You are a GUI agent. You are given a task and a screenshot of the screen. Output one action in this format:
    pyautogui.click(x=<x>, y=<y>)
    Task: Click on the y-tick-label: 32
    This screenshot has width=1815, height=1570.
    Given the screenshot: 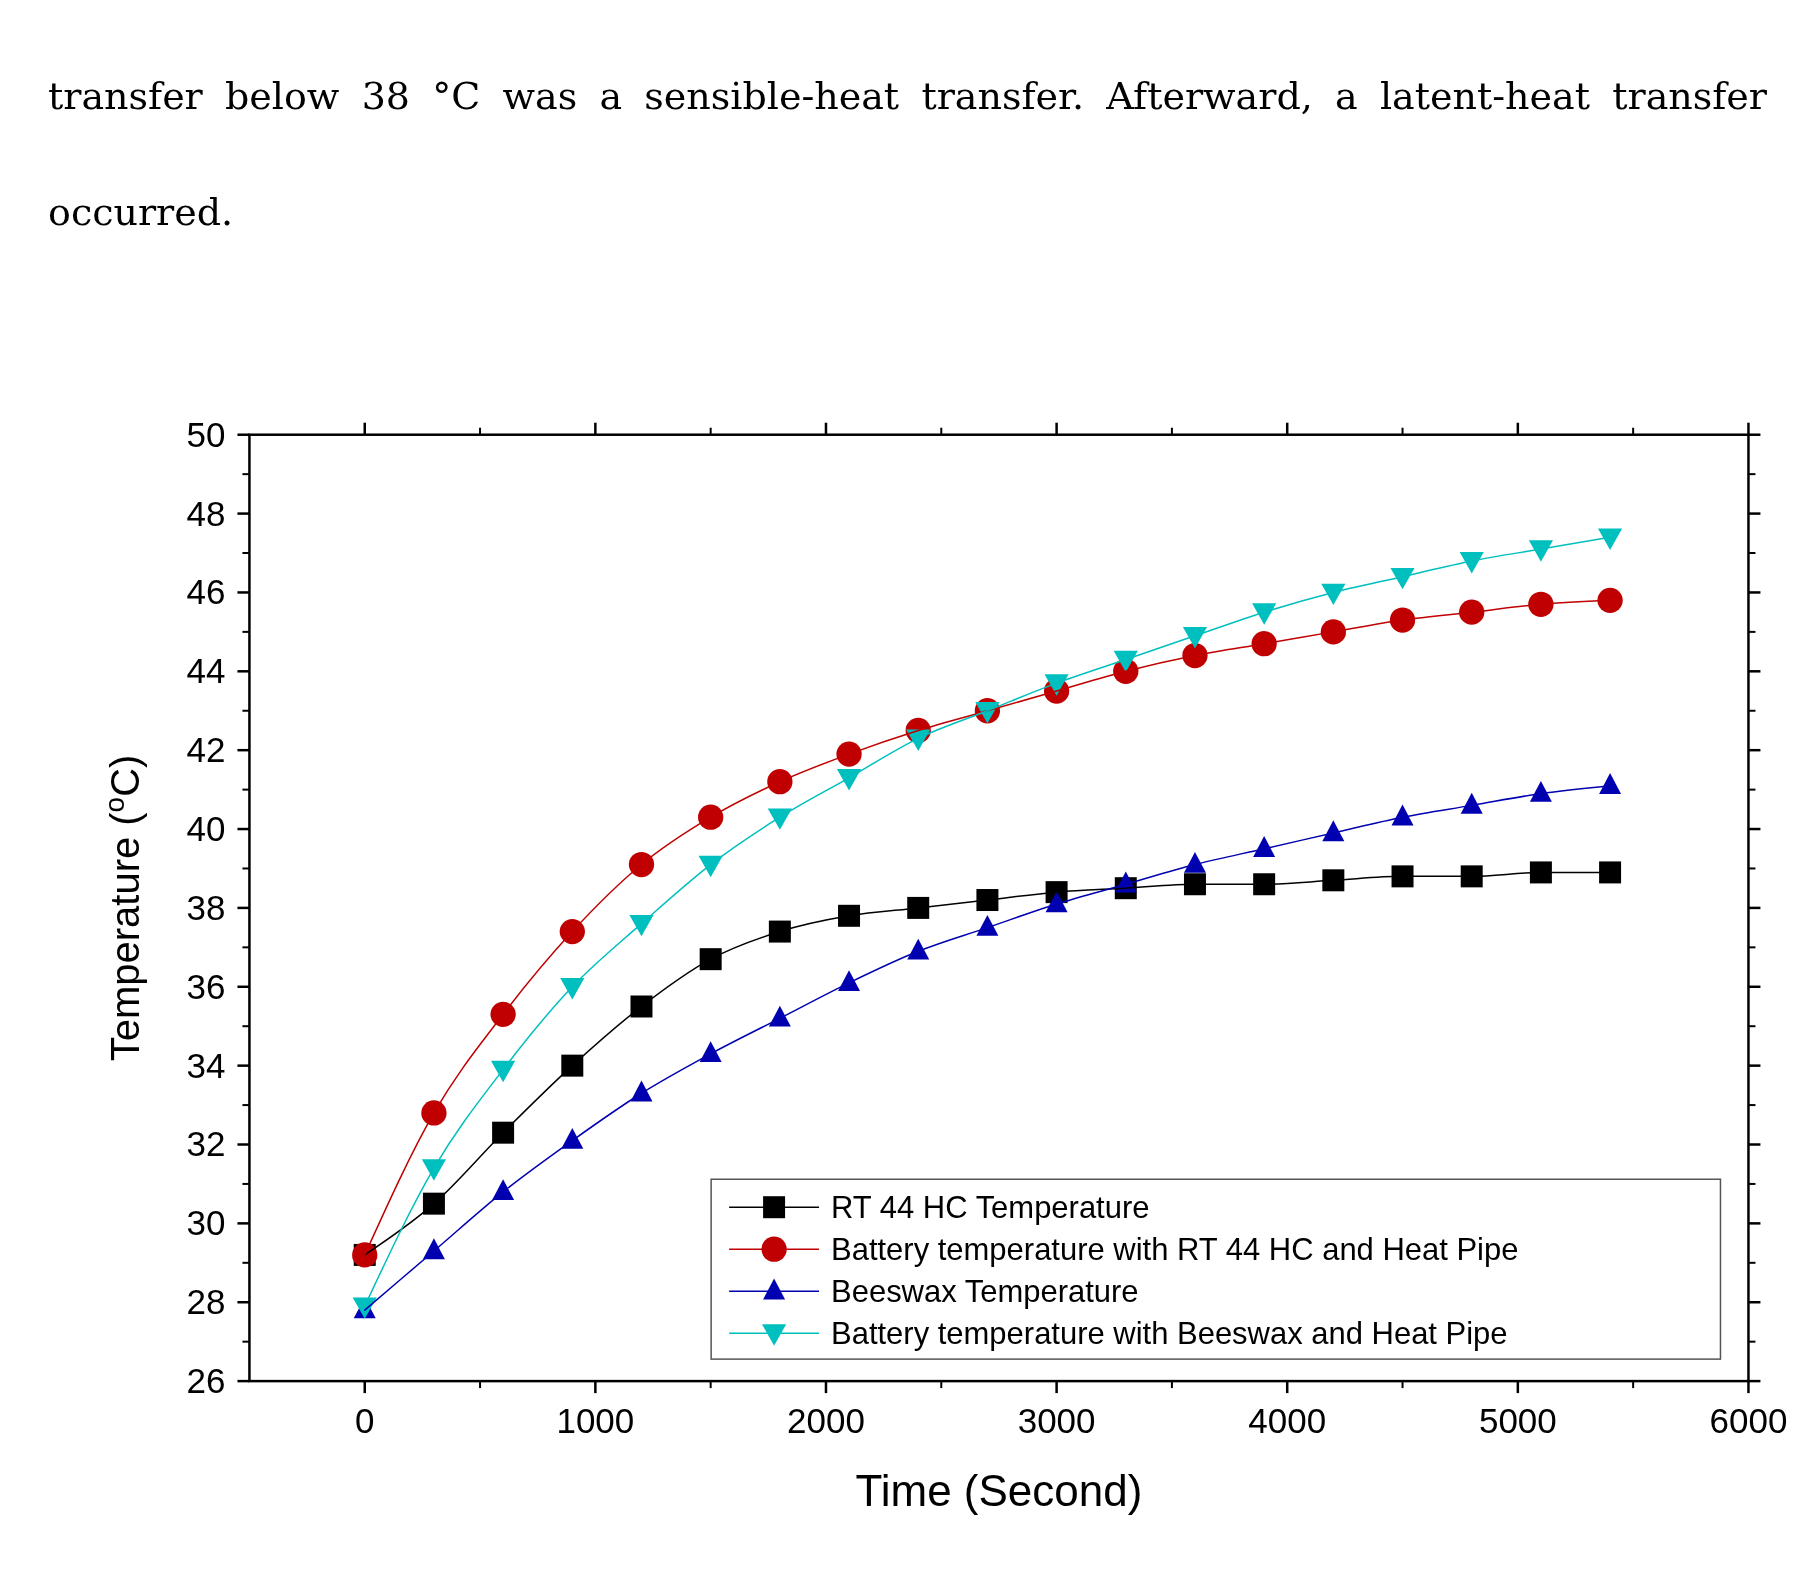 What is the action you would take?
    pyautogui.click(x=206, y=1144)
    